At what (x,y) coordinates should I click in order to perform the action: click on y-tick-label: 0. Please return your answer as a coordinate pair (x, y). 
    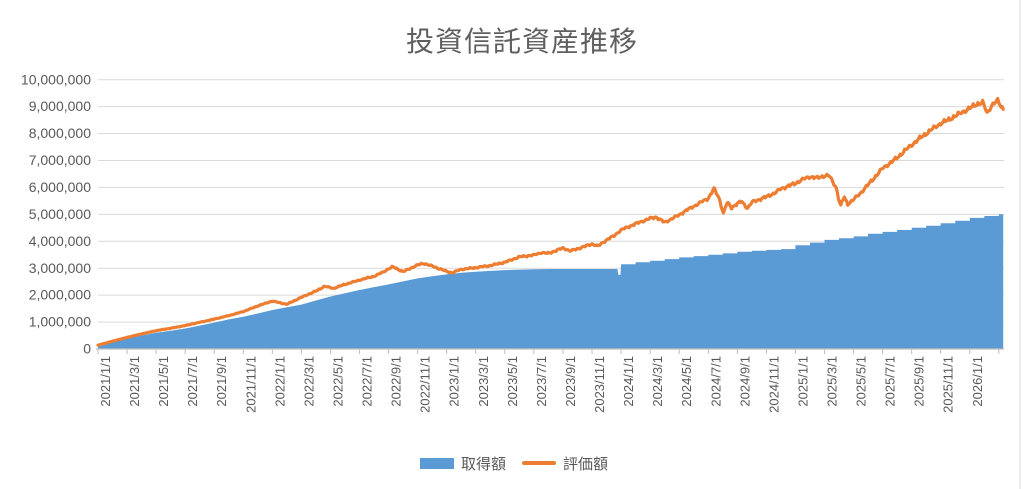
    Looking at the image, I should click on (87, 349).